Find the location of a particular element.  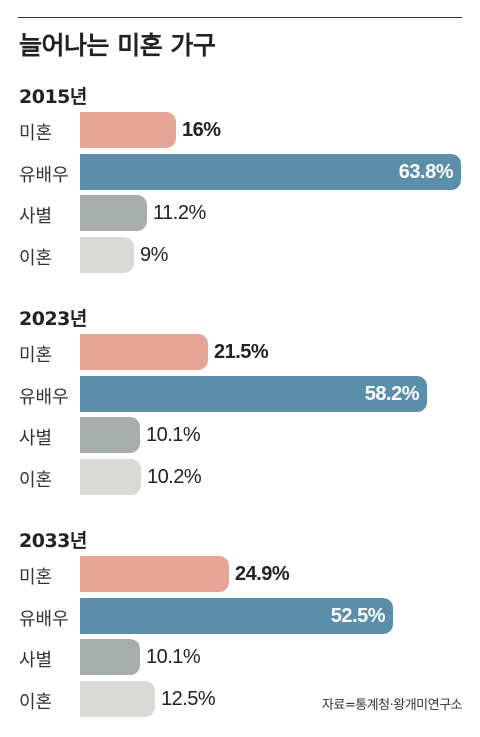

value-label-widowed-2: 10.1% is located at coordinates (173, 657).